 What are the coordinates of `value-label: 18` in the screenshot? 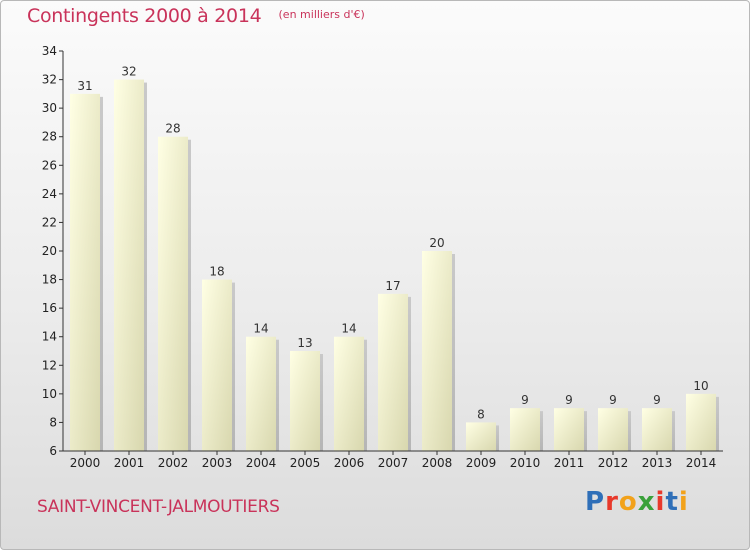 It's located at (216, 272).